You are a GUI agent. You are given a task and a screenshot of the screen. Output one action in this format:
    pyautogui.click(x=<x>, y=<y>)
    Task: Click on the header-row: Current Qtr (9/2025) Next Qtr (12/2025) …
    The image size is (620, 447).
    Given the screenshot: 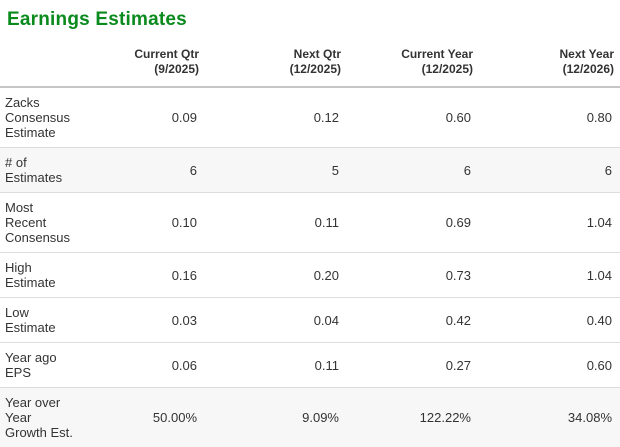 What is the action you would take?
    pyautogui.click(x=310, y=65)
    